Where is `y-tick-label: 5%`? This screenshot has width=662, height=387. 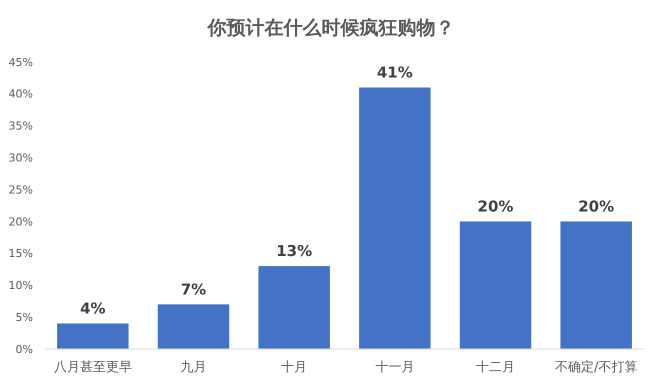 y-tick-label: 5% is located at coordinates (24, 317).